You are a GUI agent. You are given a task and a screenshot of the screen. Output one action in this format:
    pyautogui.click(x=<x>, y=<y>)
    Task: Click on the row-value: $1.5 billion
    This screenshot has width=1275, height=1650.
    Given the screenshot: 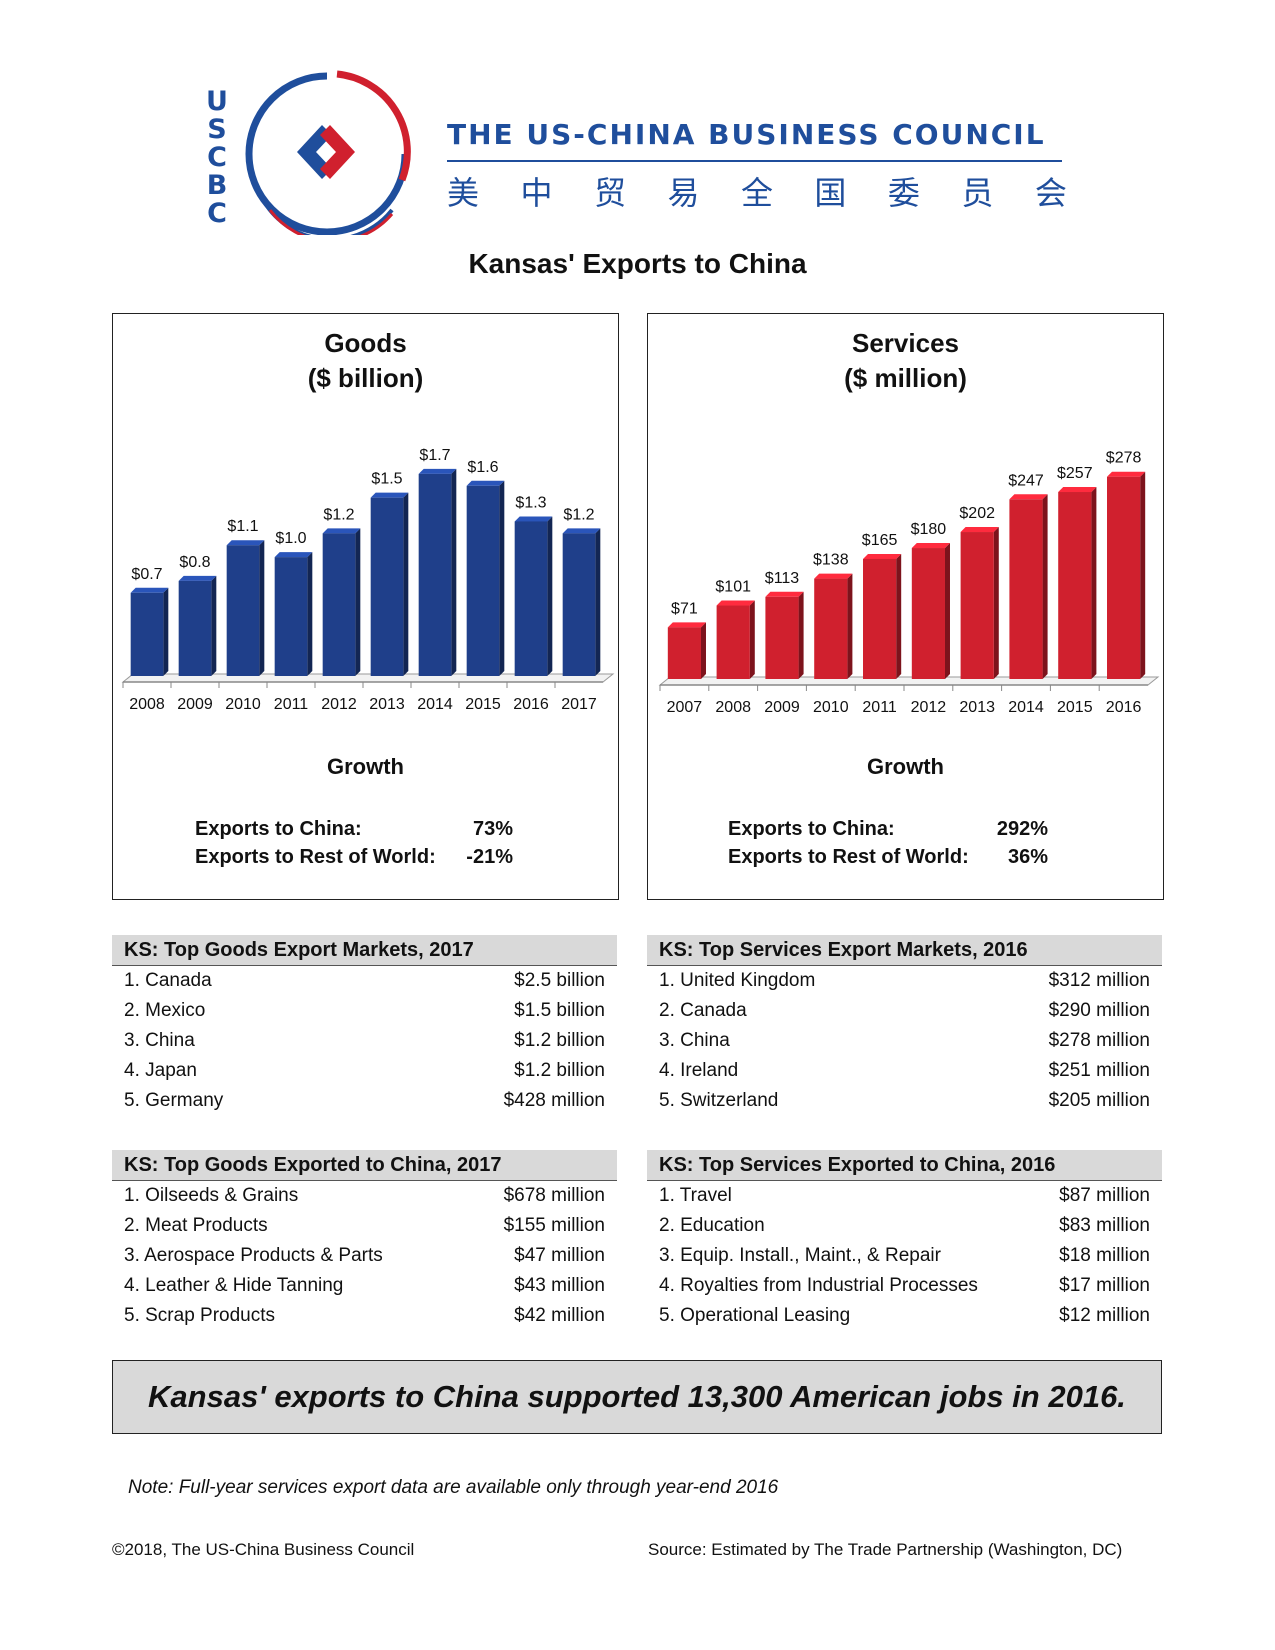 What is the action you would take?
    pyautogui.click(x=559, y=1010)
    